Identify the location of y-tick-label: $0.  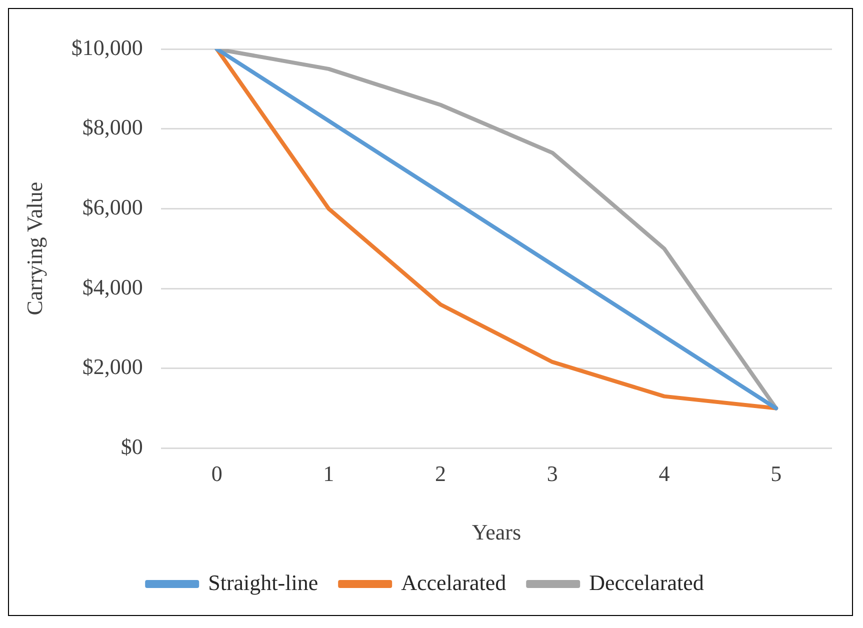
(131, 446).